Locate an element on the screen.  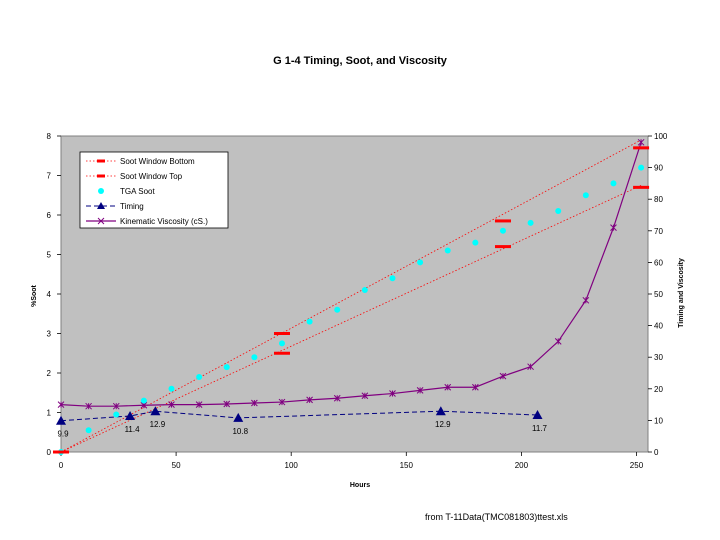
timing-data-label: 11.4 is located at coordinates (133, 429).